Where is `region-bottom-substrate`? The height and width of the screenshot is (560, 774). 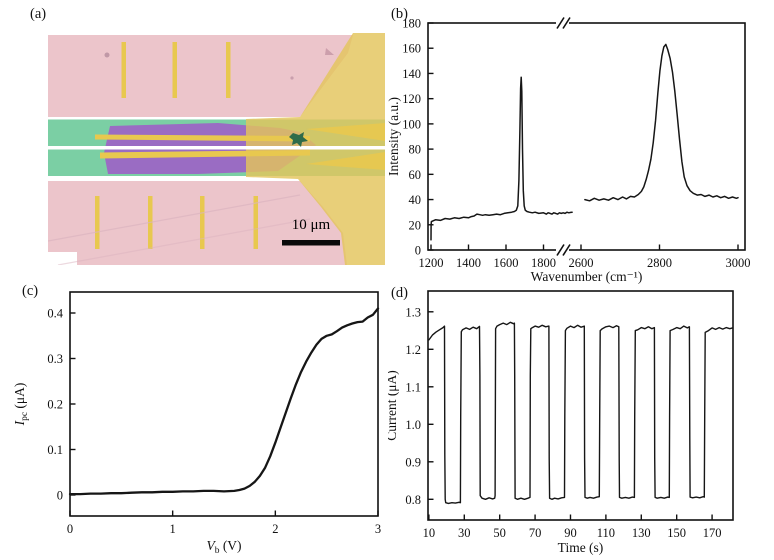 region-bottom-substrate is located at coordinates (197, 223).